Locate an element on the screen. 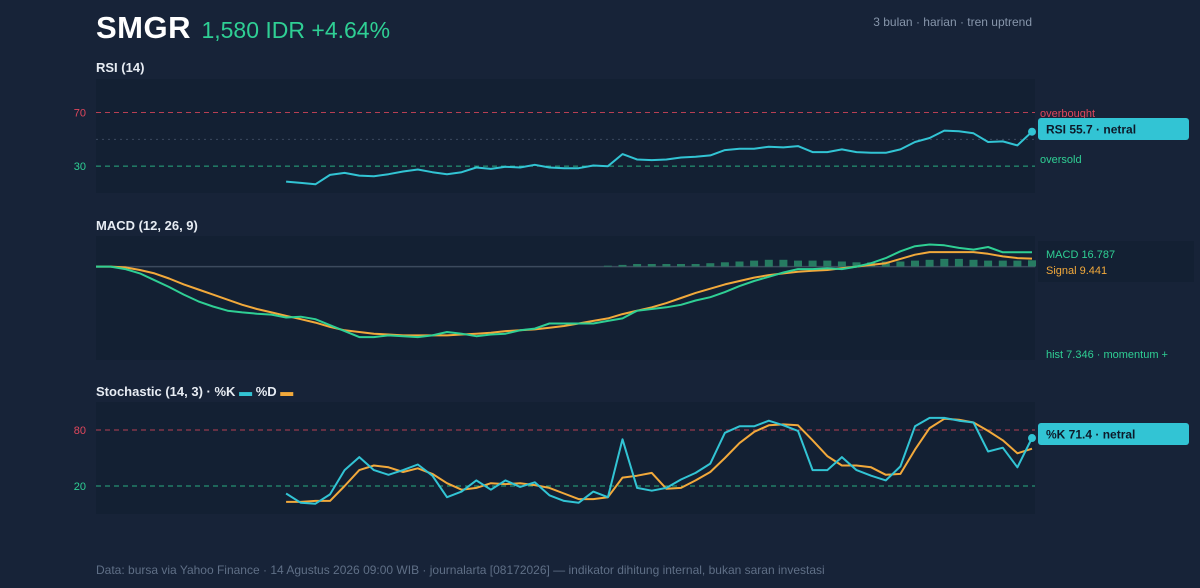  macd-title: MACD (12, 26, 9) is located at coordinates (147, 225).